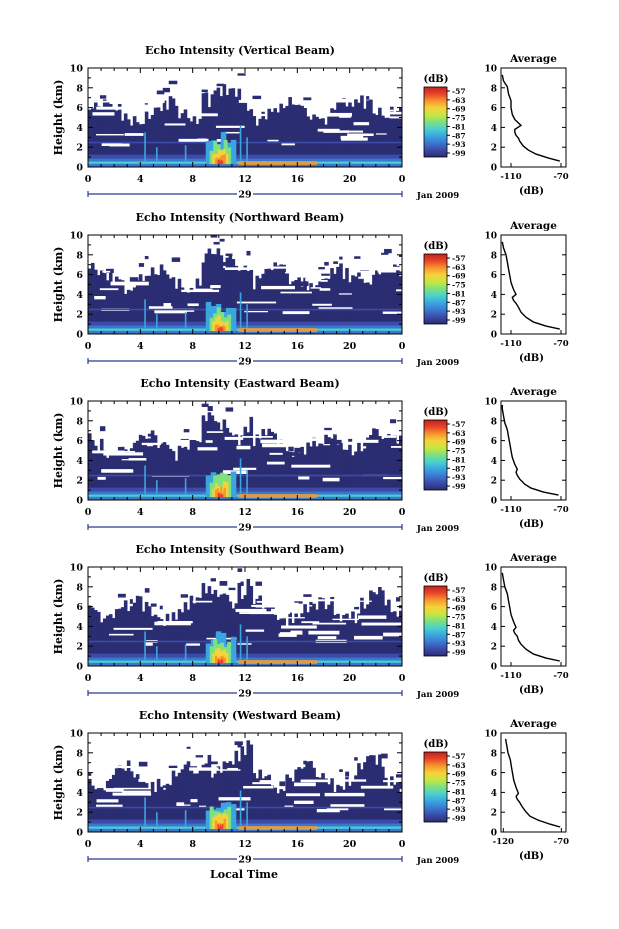 Image resolution: width=619 pixels, height=929 pixels. Describe the element at coordinates (79, 793) in the screenshot. I see `y-tick-label: 4` at that location.